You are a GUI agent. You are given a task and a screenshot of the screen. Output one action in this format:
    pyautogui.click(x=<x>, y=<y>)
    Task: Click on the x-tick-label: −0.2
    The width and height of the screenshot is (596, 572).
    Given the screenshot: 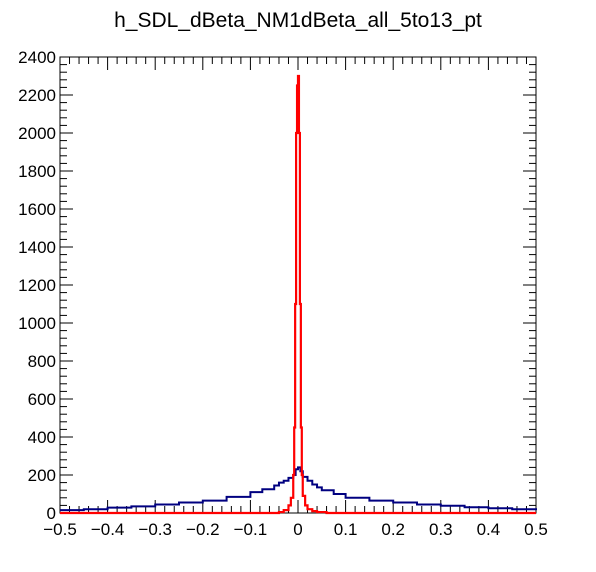 What is the action you would take?
    pyautogui.click(x=203, y=529)
    